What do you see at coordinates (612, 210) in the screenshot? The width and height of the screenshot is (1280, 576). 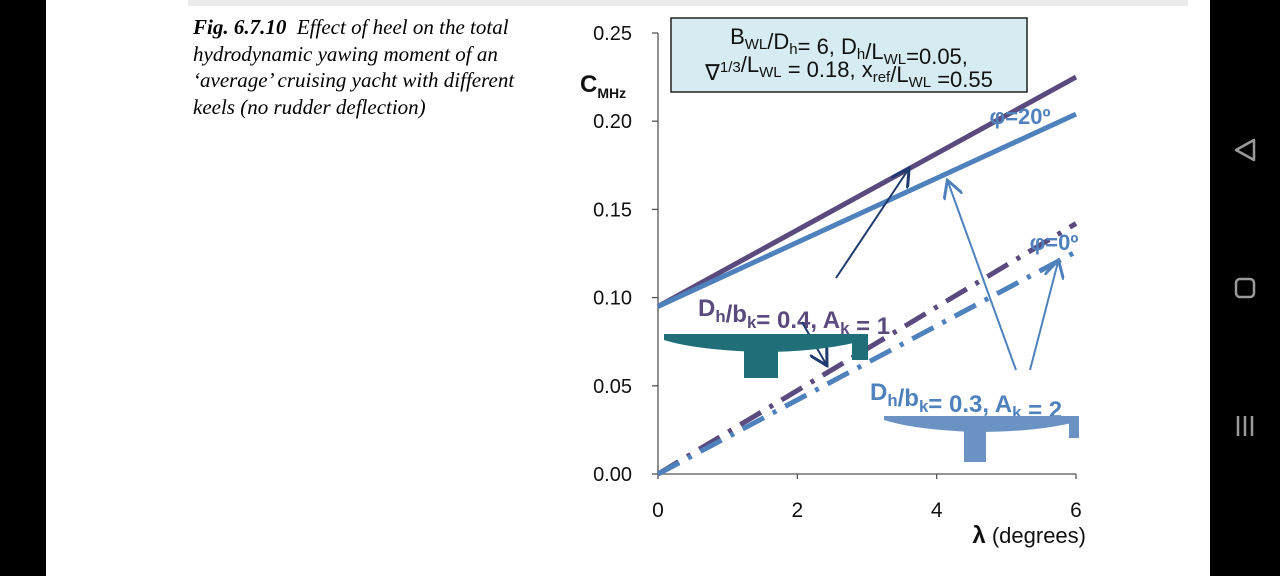 I see `y-tick-label: 0.15` at bounding box center [612, 210].